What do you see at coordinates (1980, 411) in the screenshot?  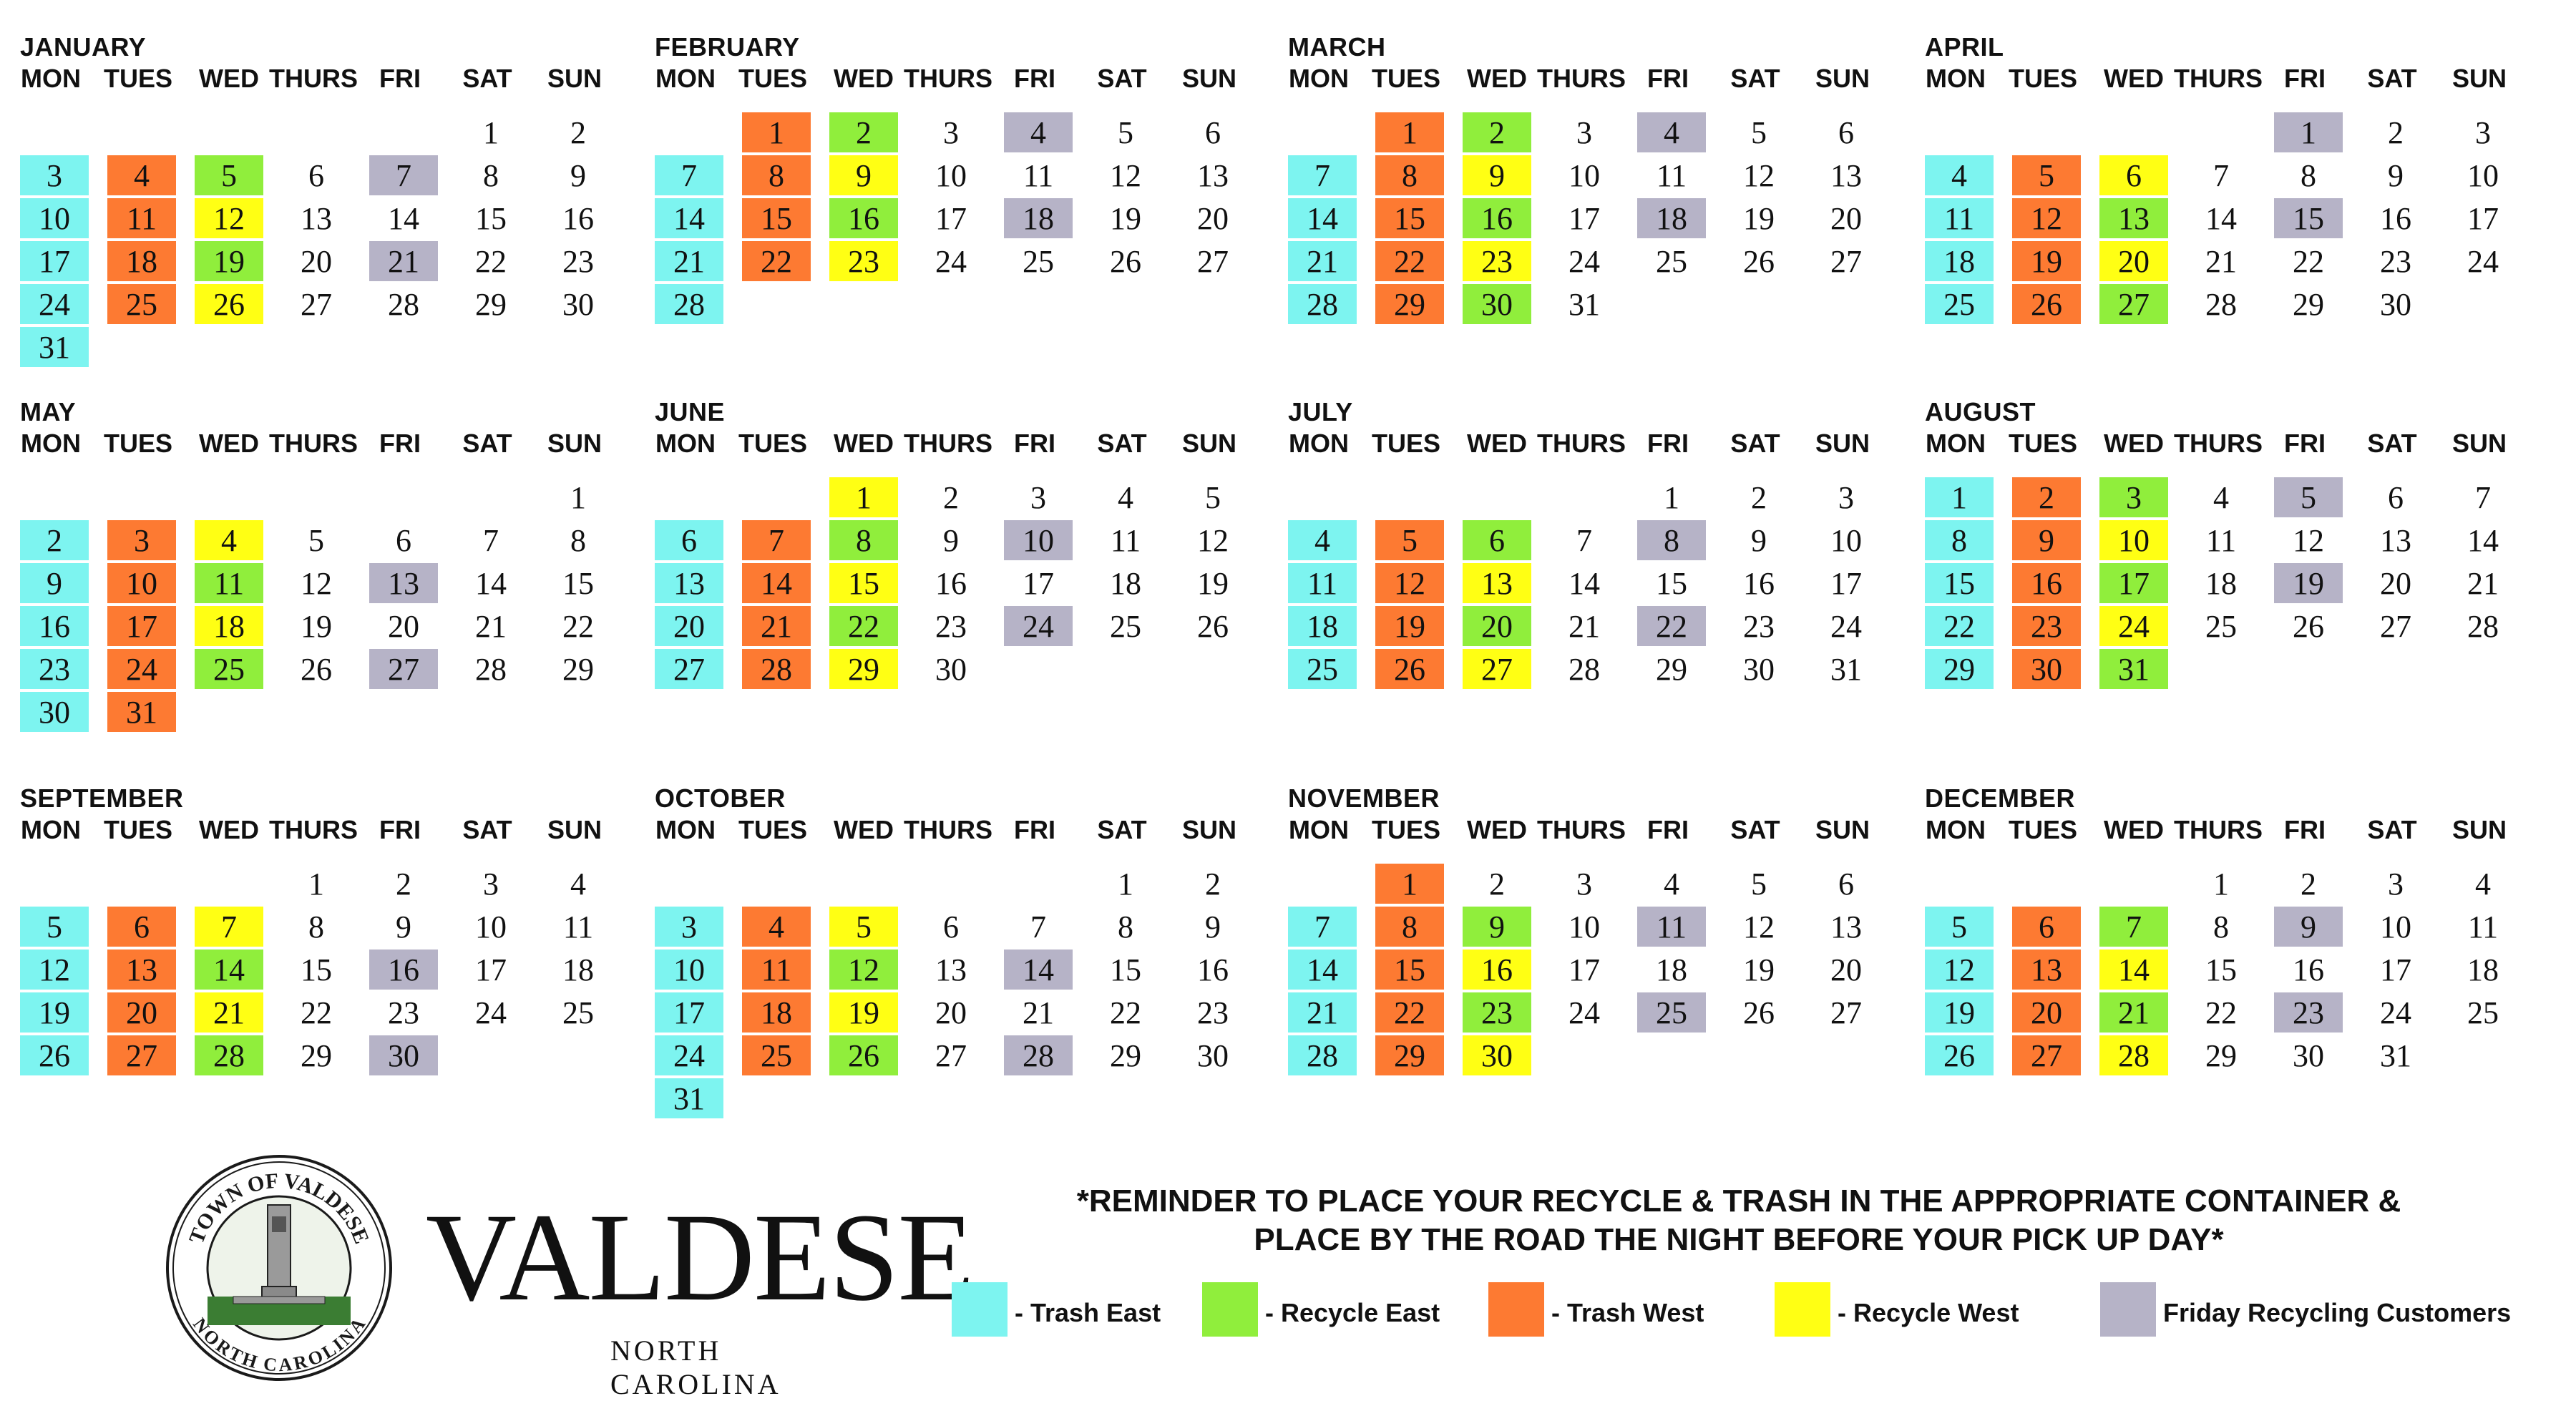 I see `month-title: AUGUST` at bounding box center [1980, 411].